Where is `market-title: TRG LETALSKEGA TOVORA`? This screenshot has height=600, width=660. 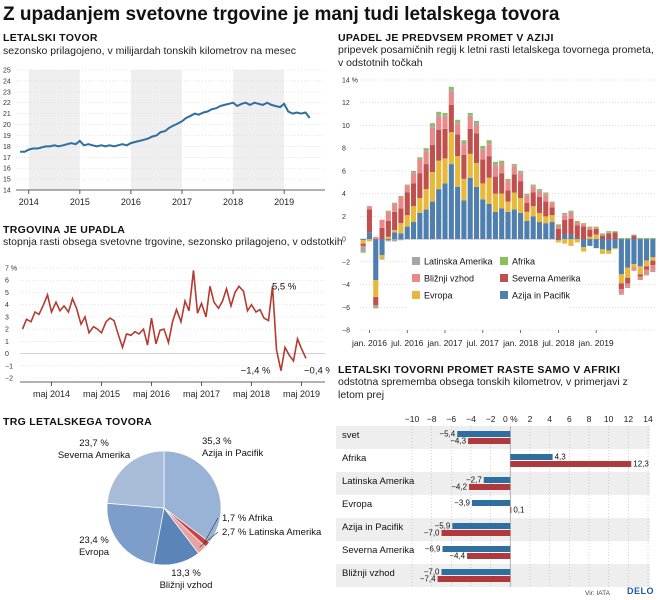 market-title: TRG LETALSKEGA TOVORA is located at coordinates (78, 422).